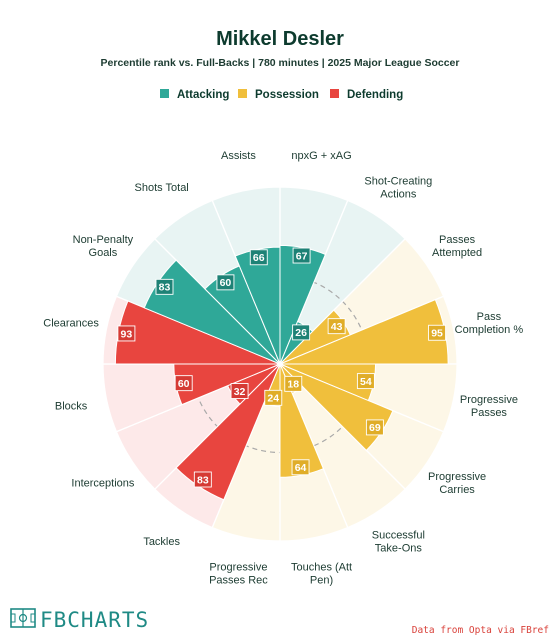  What do you see at coordinates (103, 253) in the screenshot?
I see `category-label: Goals` at bounding box center [103, 253].